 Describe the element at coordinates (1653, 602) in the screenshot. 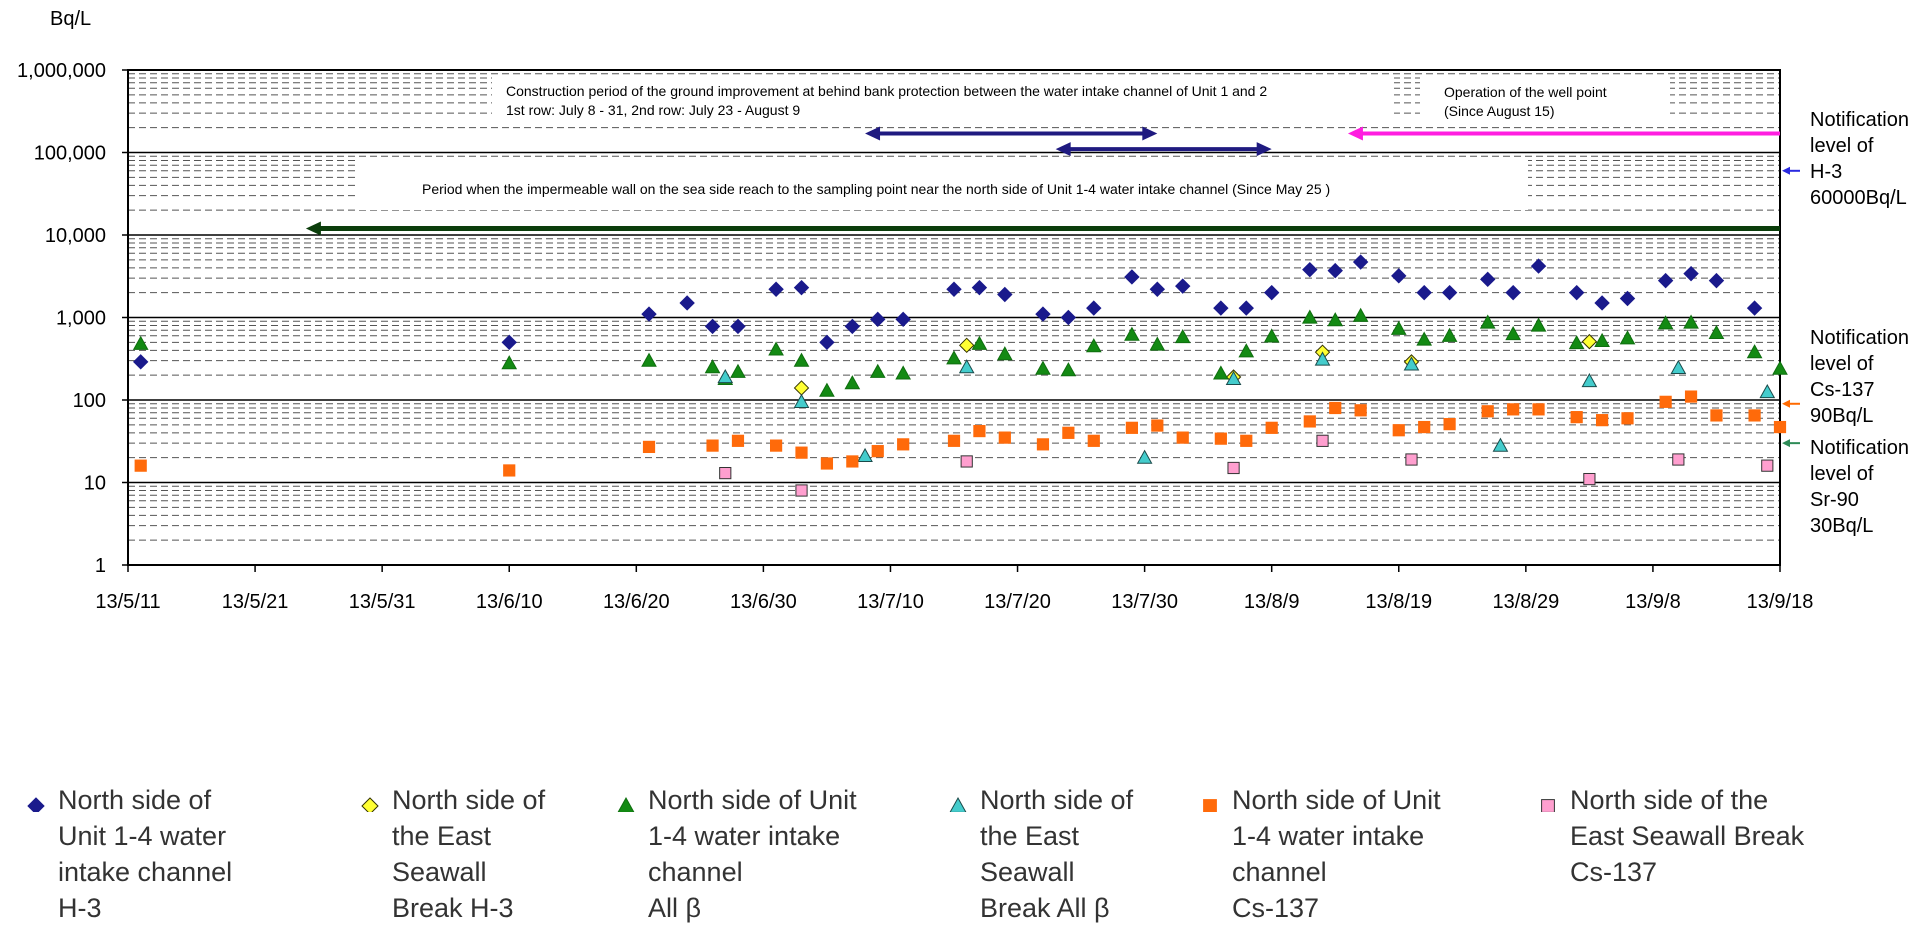

I see `x-tick-label: 13/9/8` at that location.